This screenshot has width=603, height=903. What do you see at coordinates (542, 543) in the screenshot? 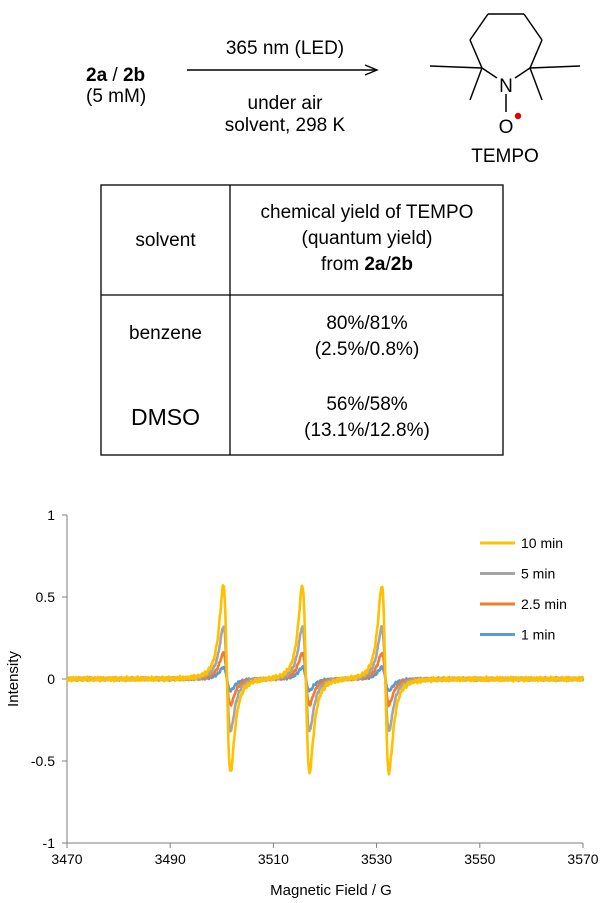
I see `legend-label: 10 min` at bounding box center [542, 543].